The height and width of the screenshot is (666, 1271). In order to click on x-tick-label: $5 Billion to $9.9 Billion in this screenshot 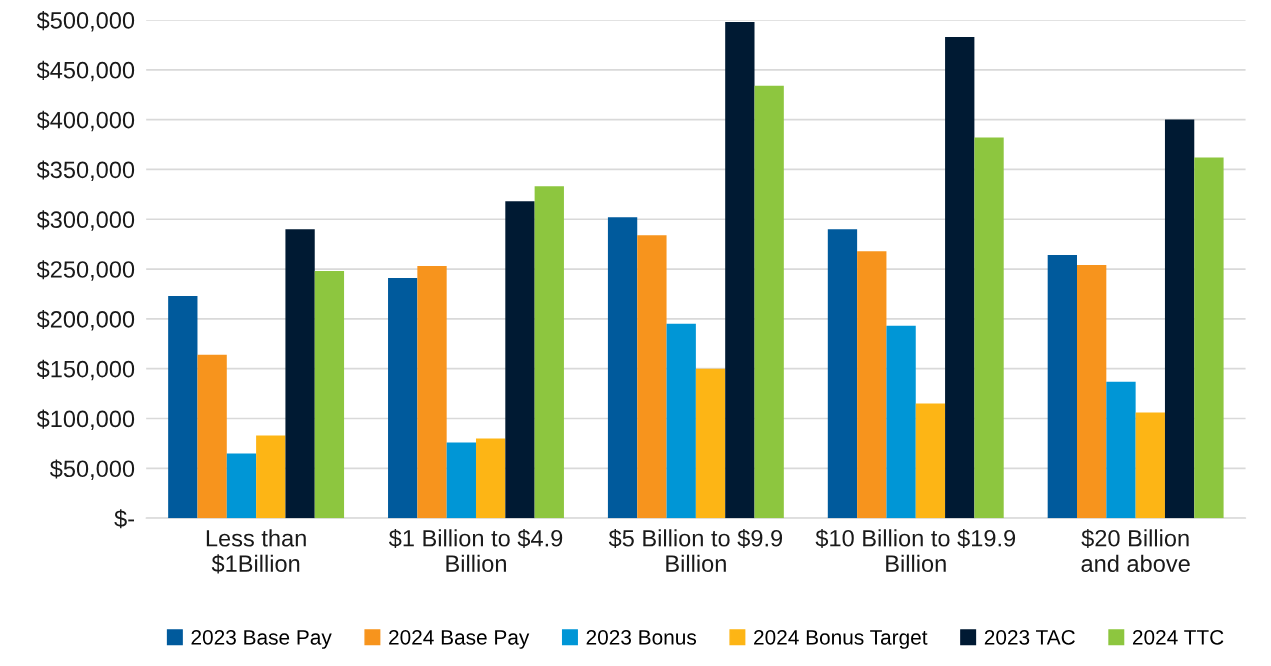, I will do `click(695, 550)`.